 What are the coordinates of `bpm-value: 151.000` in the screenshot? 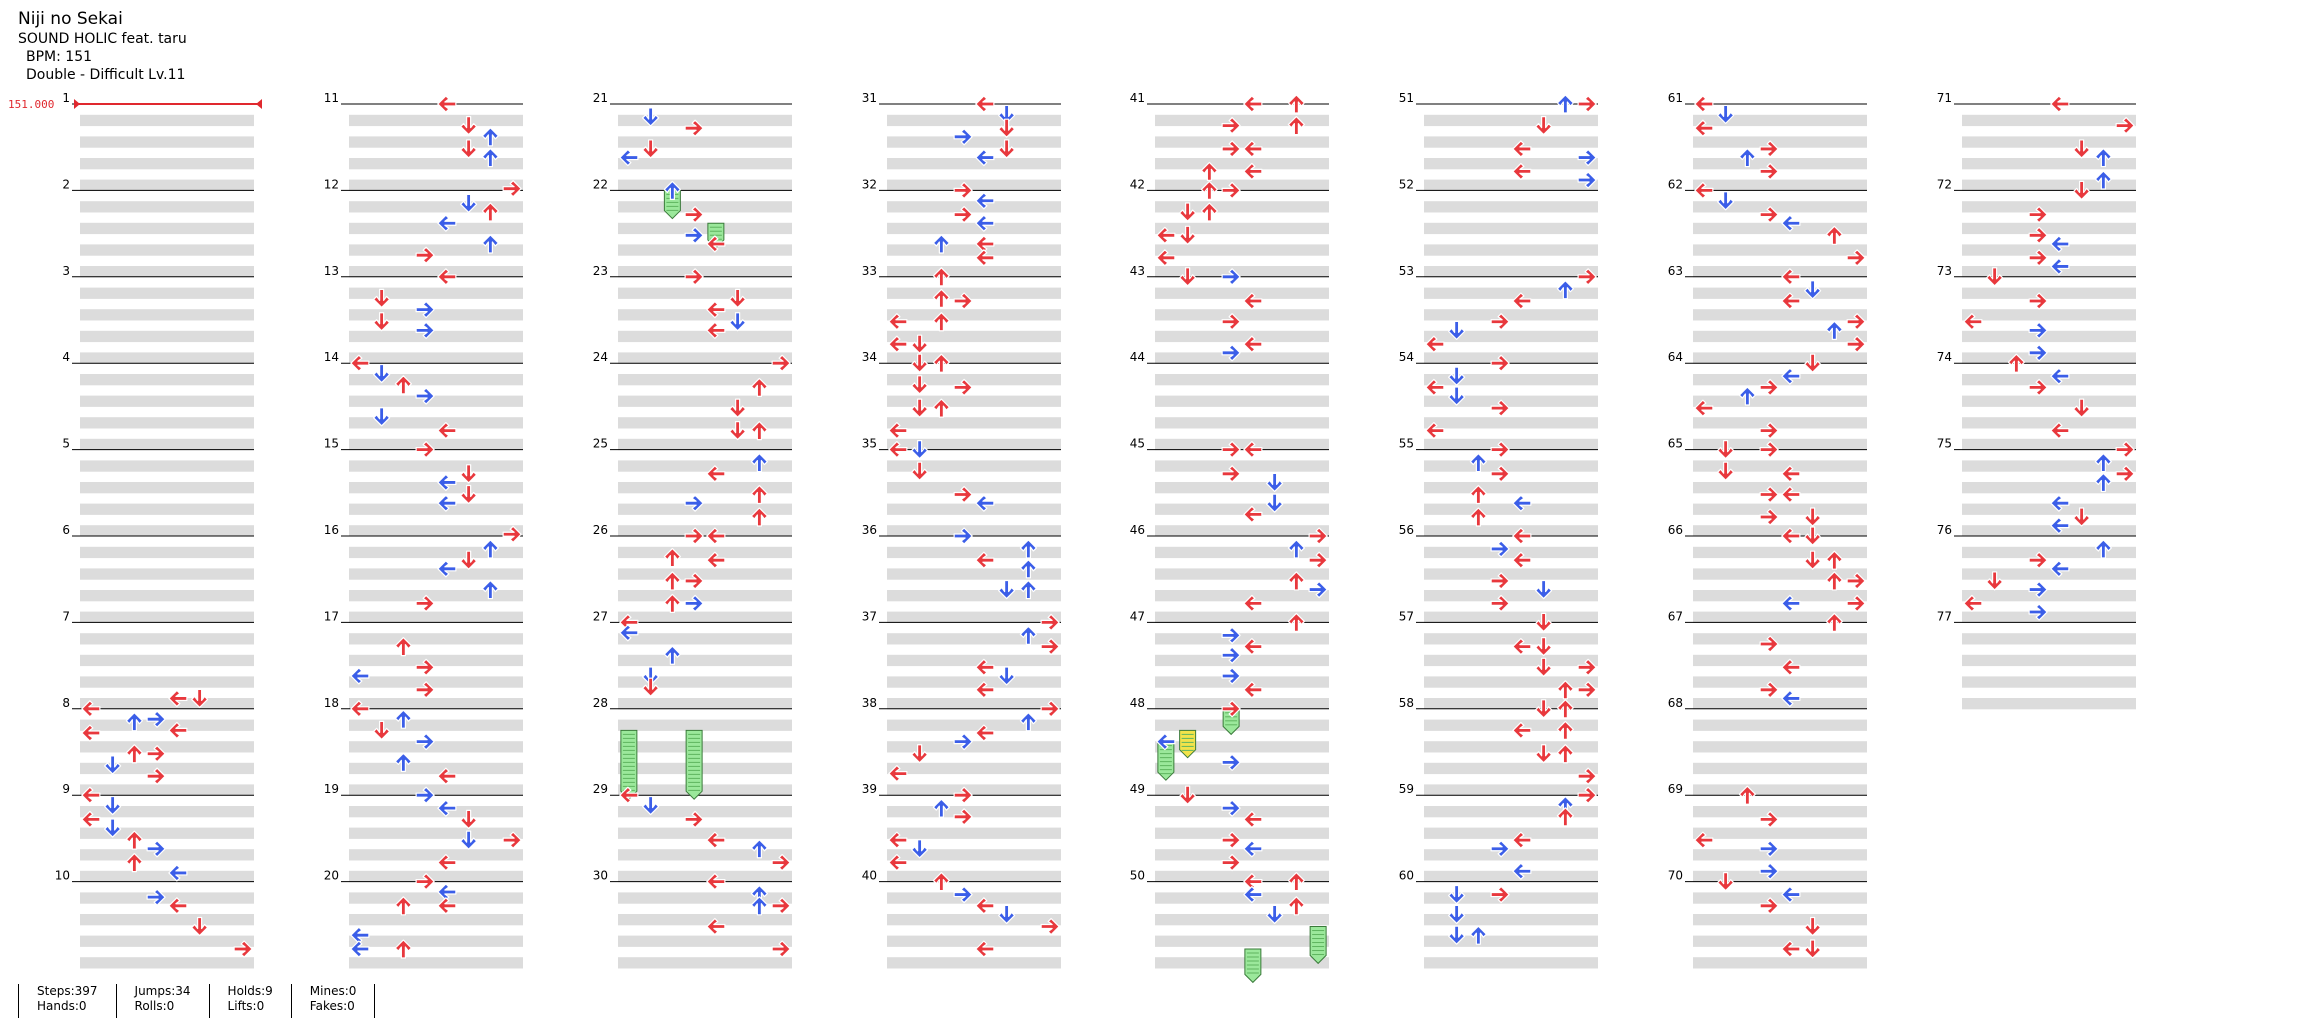 It's located at (31, 104).